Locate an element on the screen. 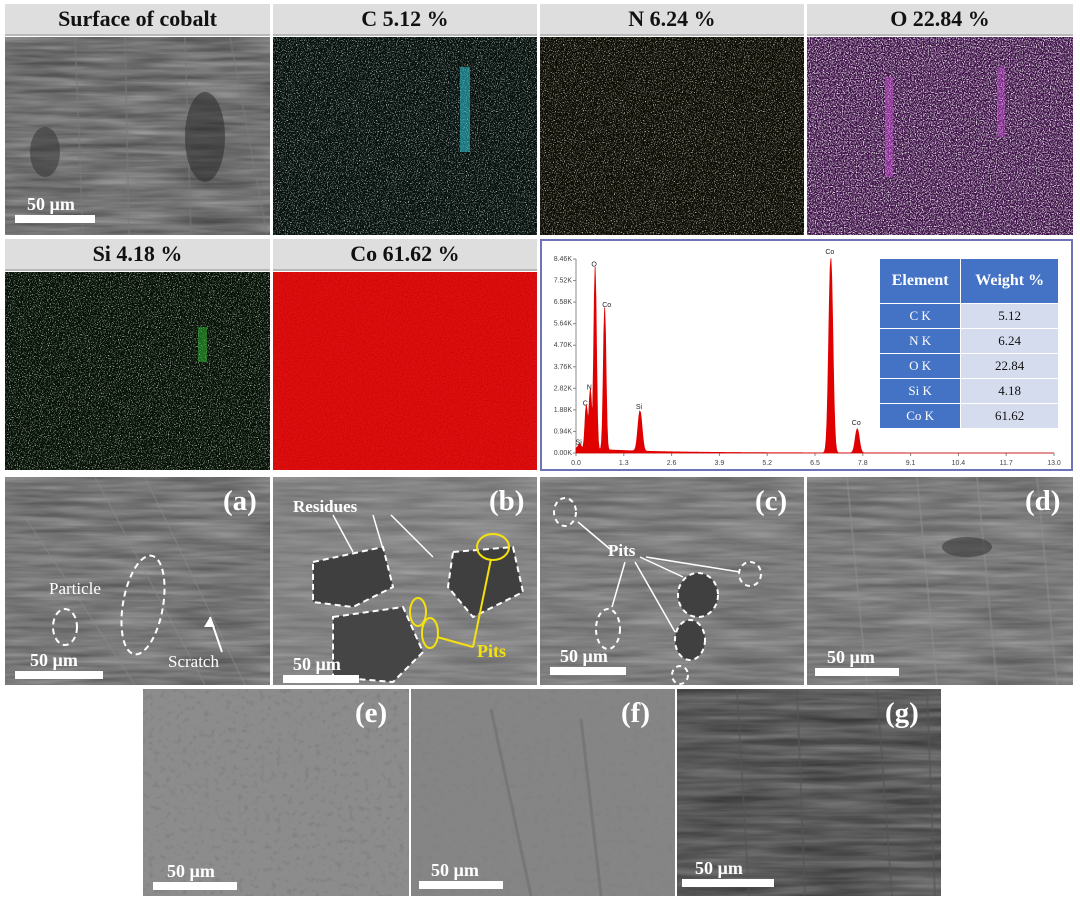  table-cell-weight: 6.24 is located at coordinates (1009, 341).